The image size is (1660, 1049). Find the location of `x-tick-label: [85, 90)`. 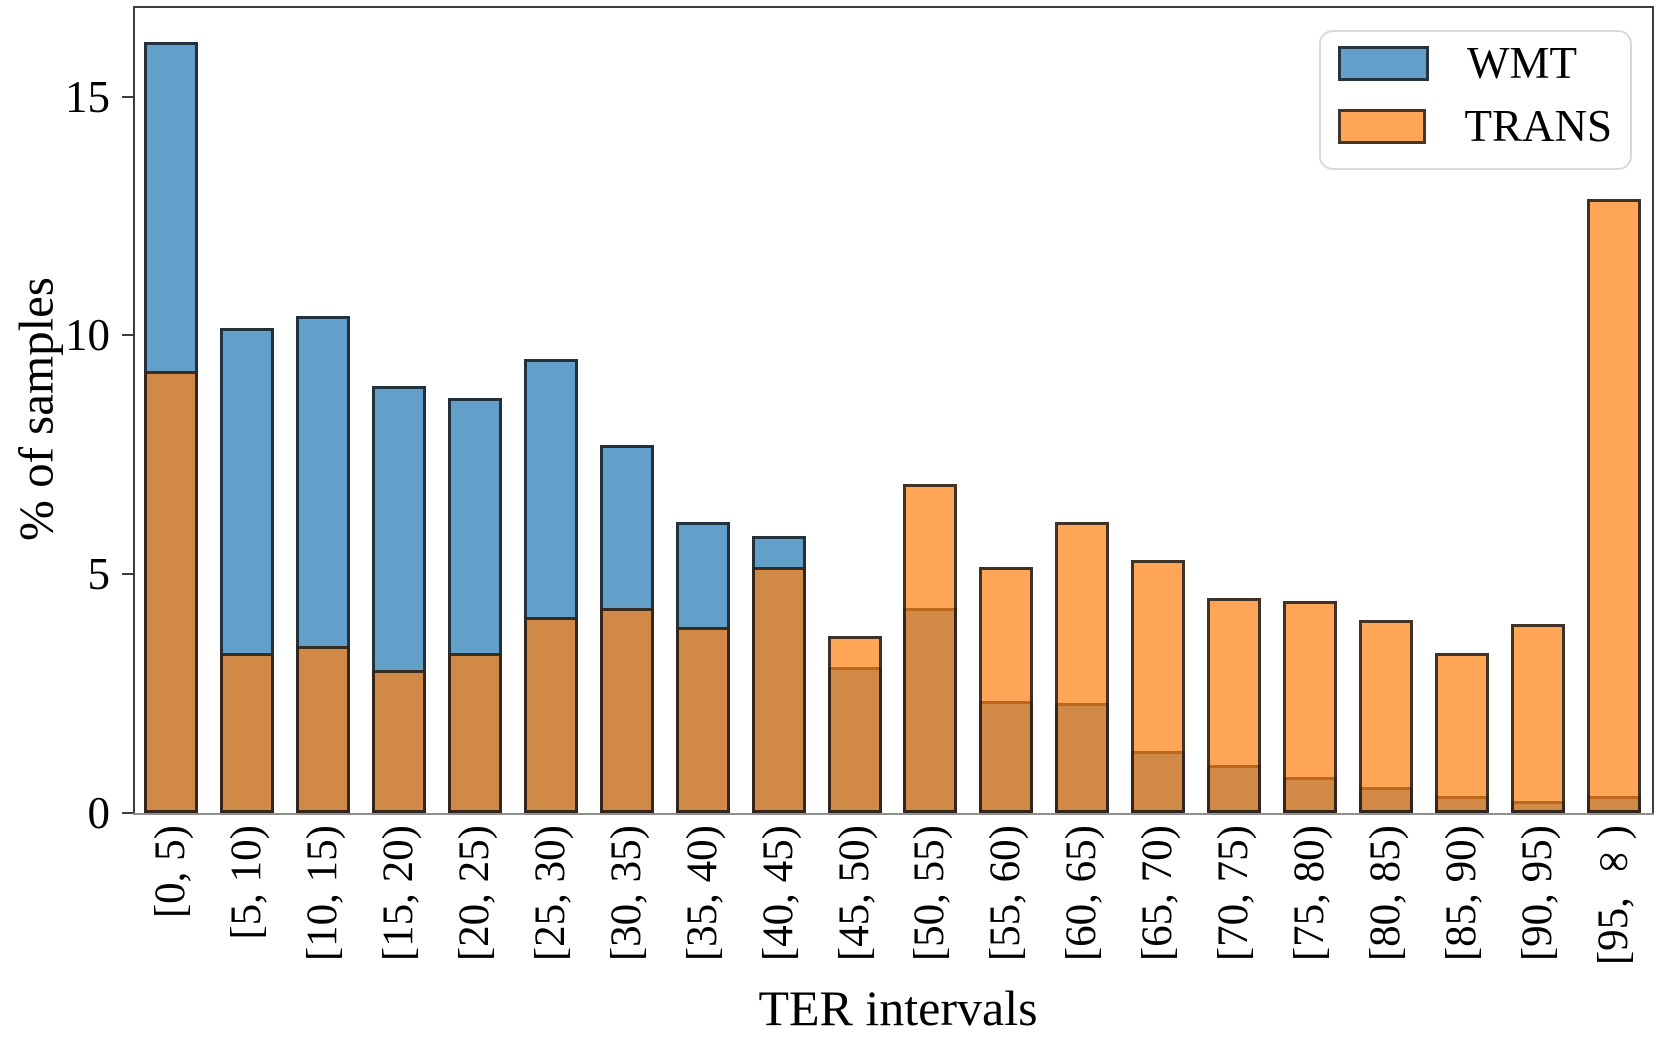

x-tick-label: [85, 90) is located at coordinates (1462, 893).